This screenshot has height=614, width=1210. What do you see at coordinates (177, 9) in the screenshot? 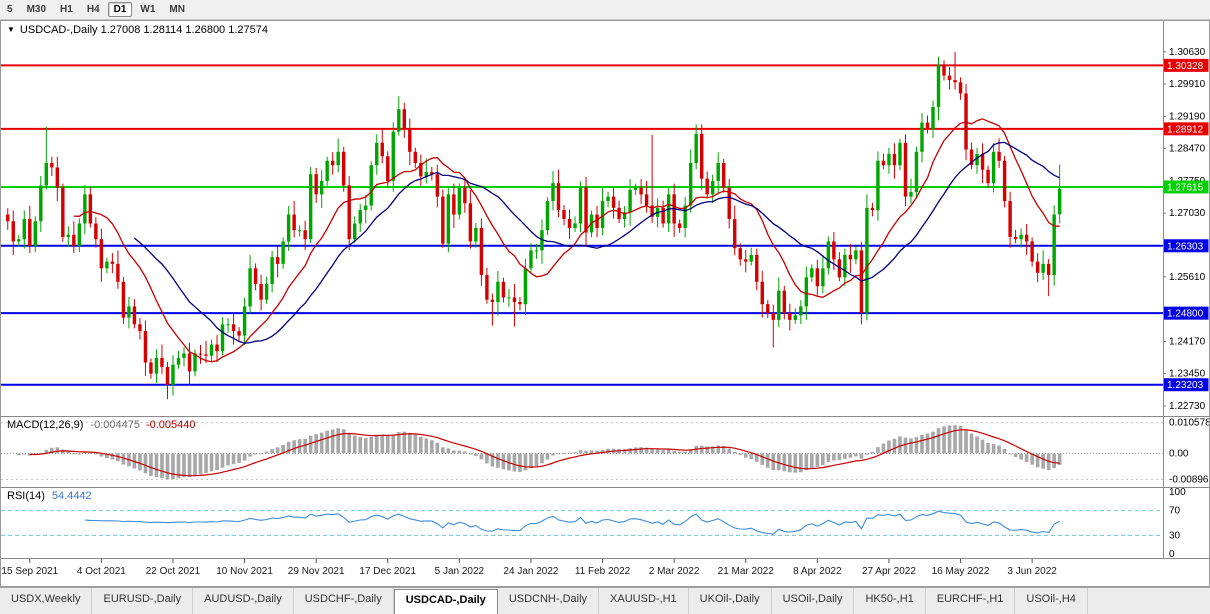
I see `timeframe-button-mn: MN` at bounding box center [177, 9].